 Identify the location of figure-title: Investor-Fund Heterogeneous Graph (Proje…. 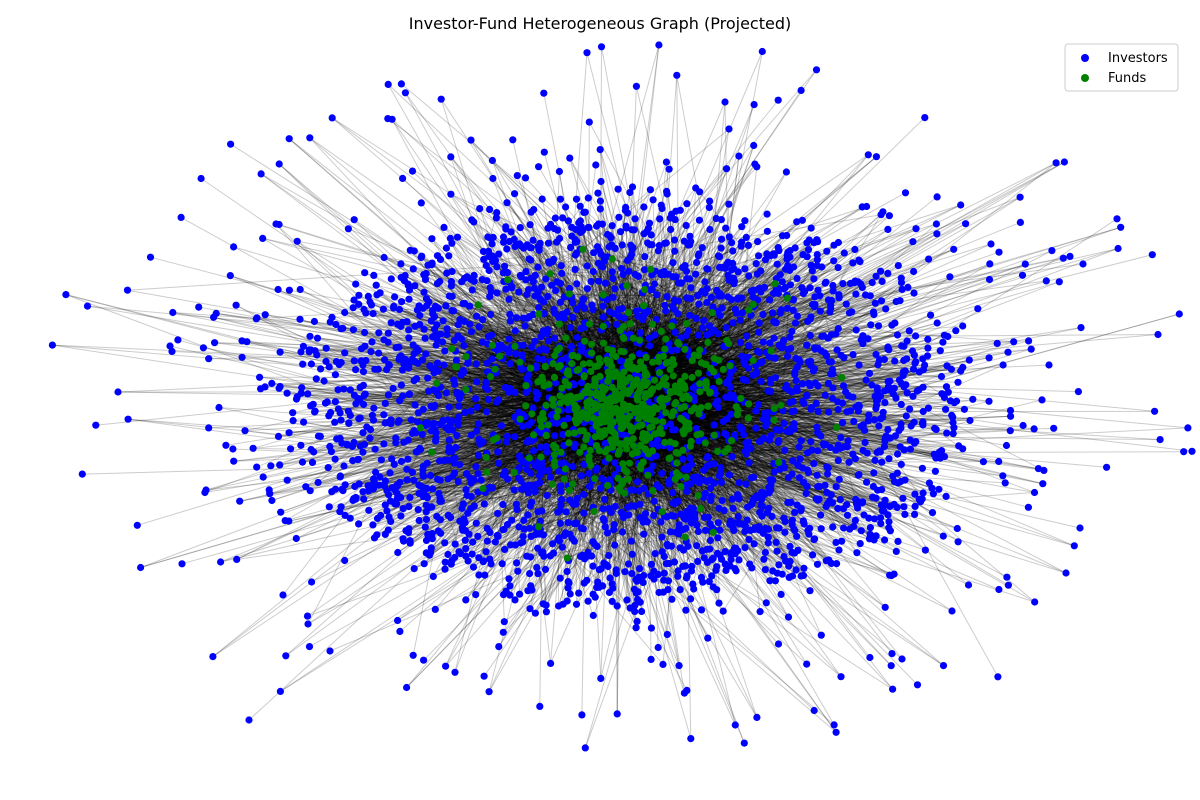
(600, 23).